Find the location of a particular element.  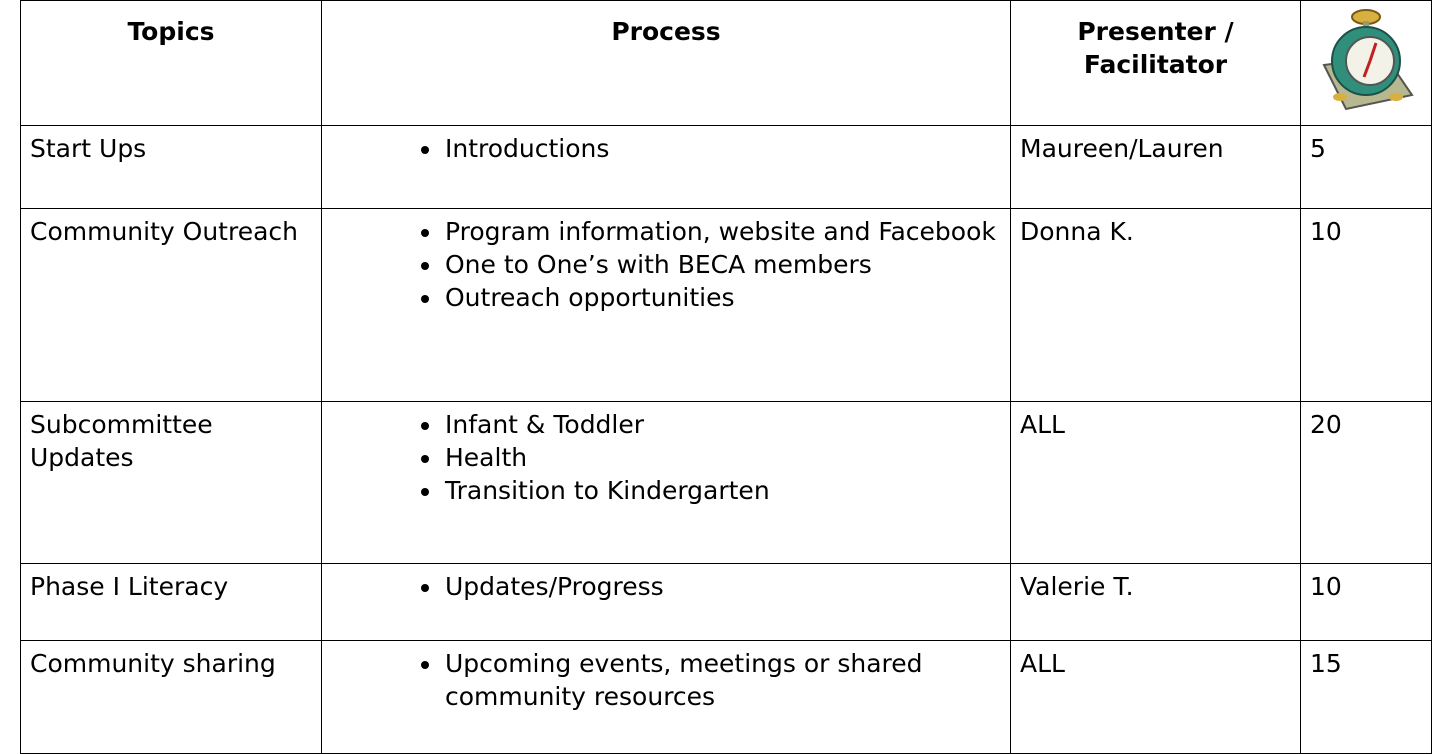

process-item: Transition to Kindergarten is located at coordinates (722, 490).